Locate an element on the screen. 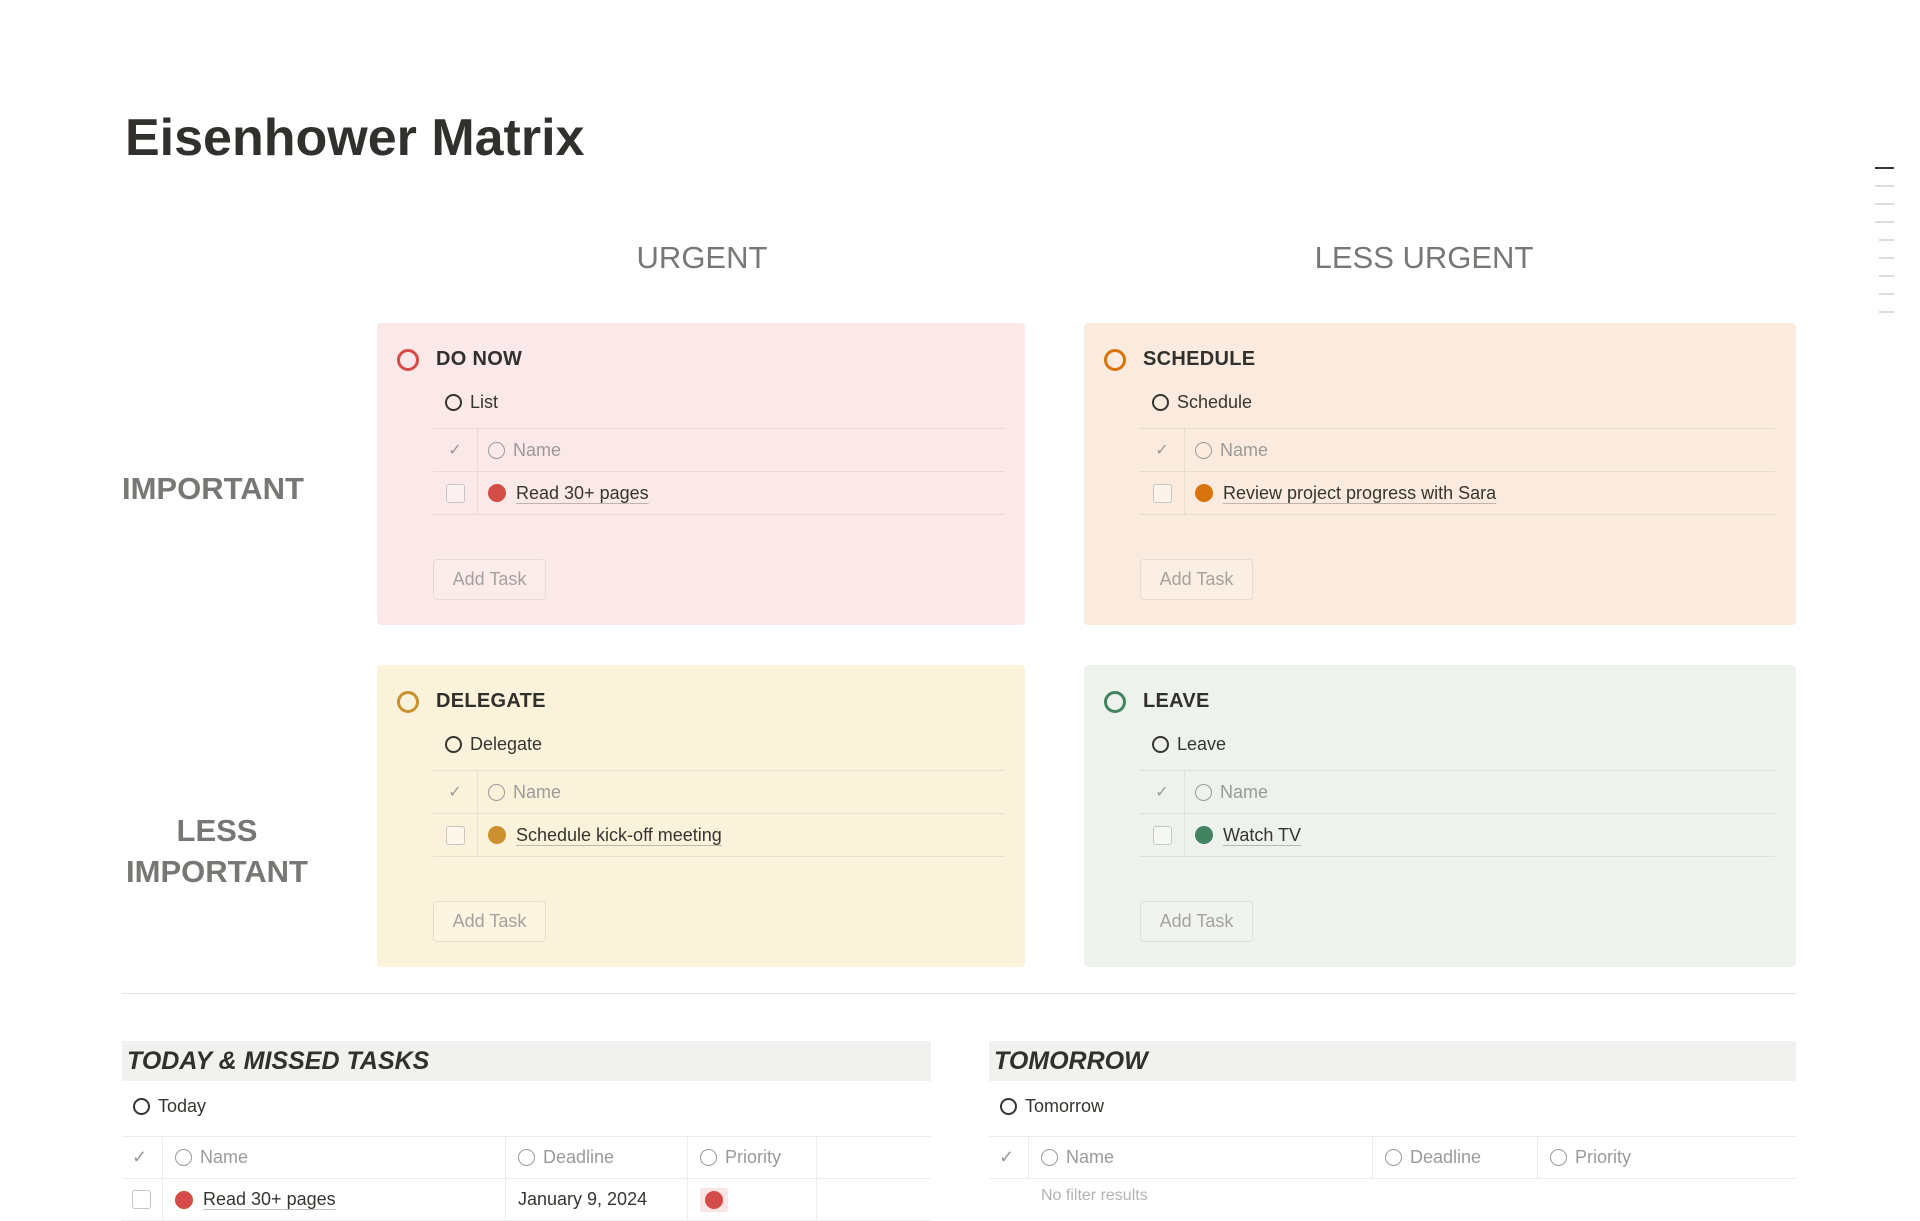  table-row: Read 30+ pages January 9, 2024 is located at coordinates (526, 1200).